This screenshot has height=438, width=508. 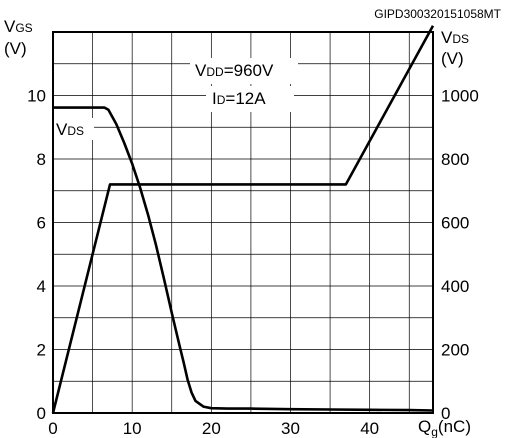 What do you see at coordinates (452, 58) in the screenshot?
I see `y-right-unit: (V)` at bounding box center [452, 58].